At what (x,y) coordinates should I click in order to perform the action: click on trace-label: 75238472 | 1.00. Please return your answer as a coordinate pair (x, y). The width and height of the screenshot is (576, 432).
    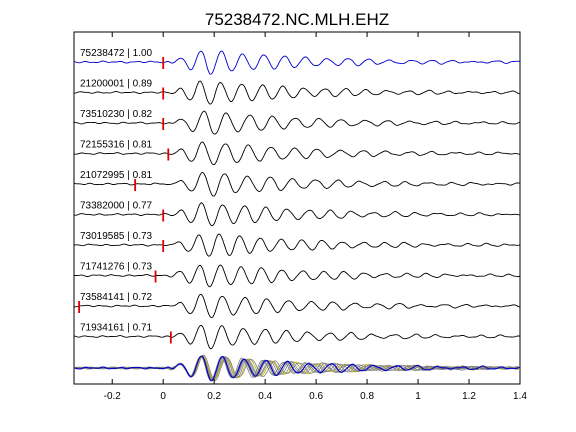
    Looking at the image, I should click on (116, 53).